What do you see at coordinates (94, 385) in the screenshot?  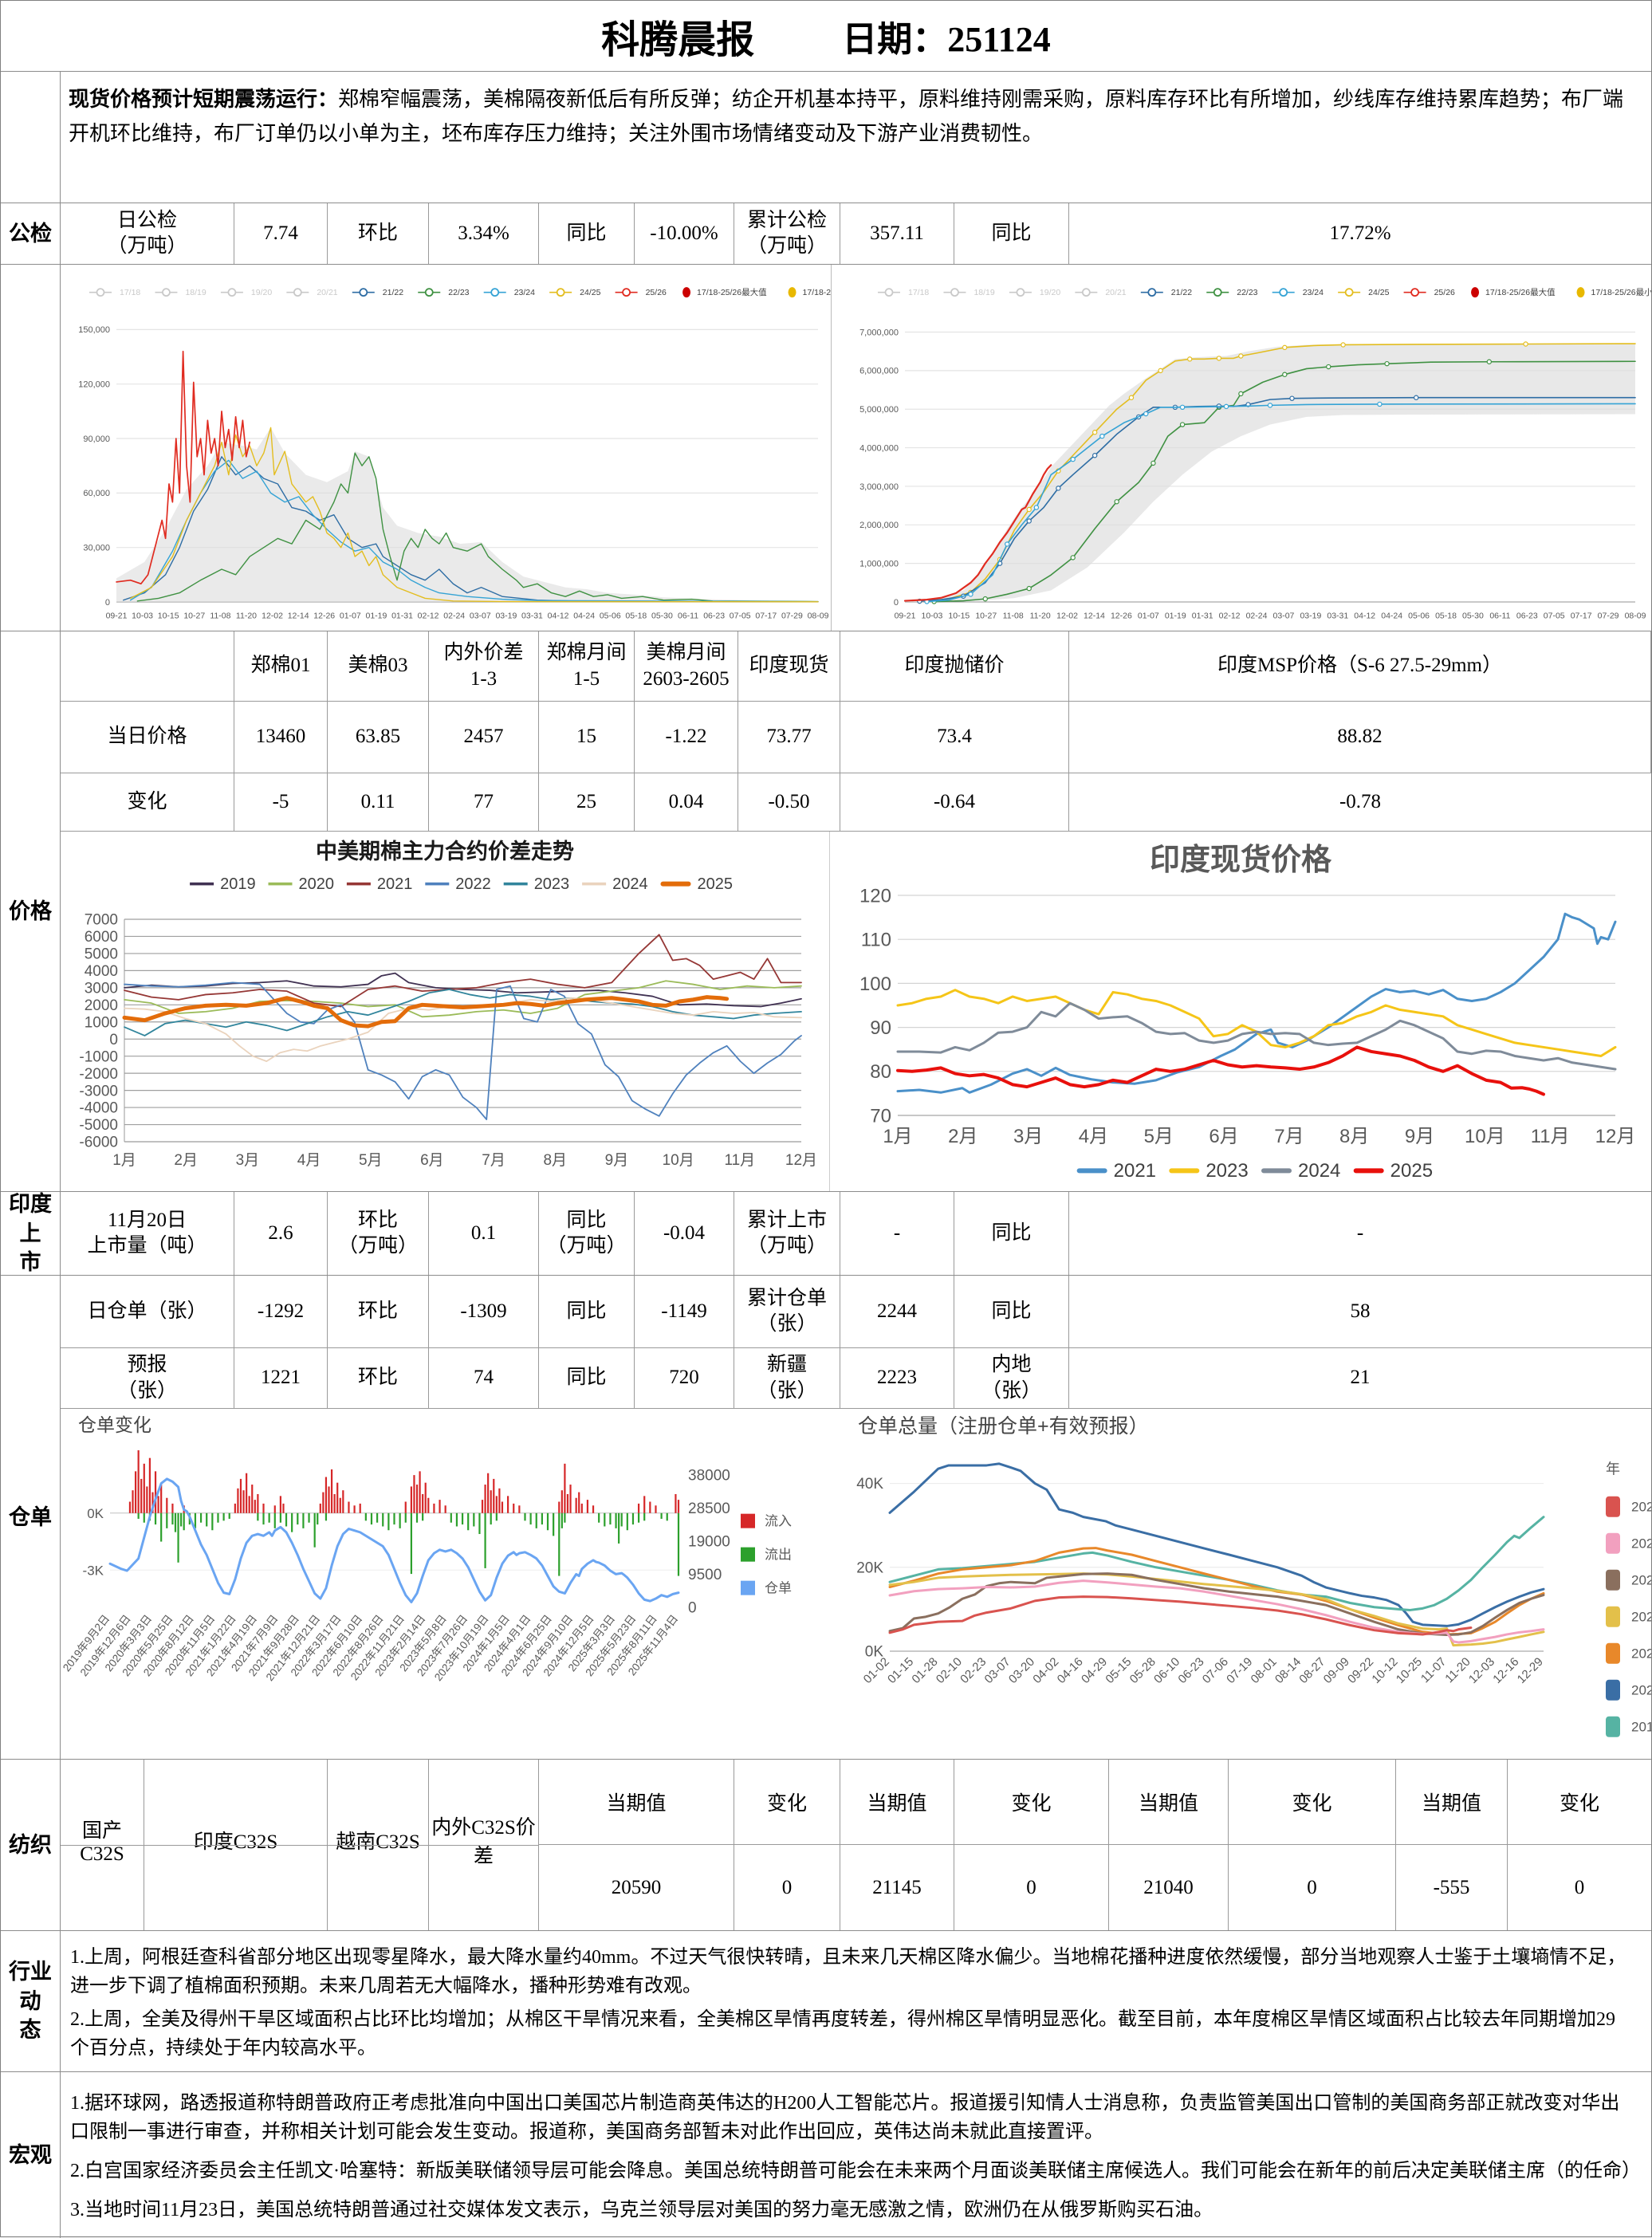 I see `svg-text: 120,000` at bounding box center [94, 385].